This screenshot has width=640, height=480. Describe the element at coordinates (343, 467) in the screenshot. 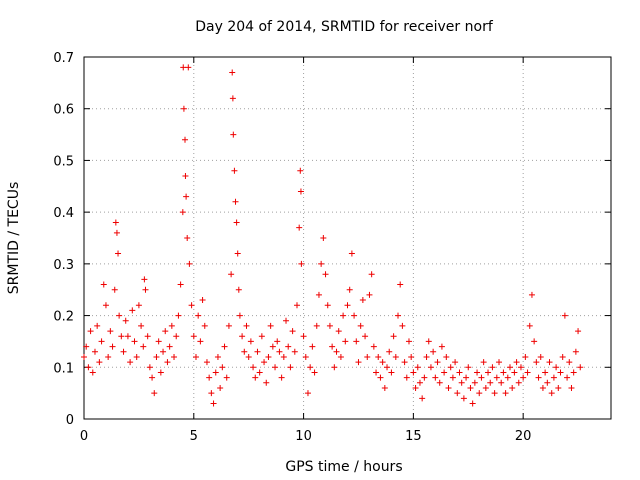

I see `x-axis-label: GPS time / hours` at that location.